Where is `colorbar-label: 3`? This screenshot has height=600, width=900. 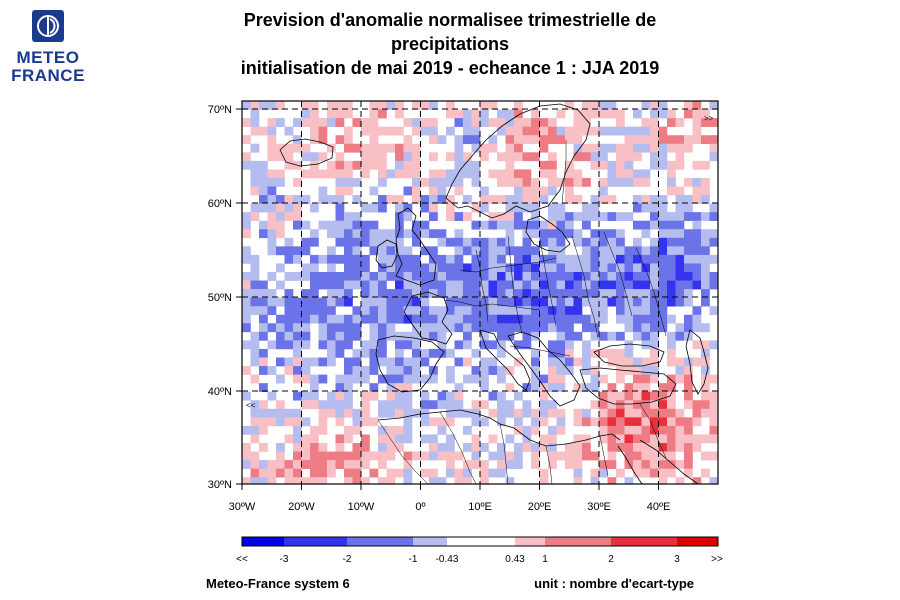 colorbar-label: 3 is located at coordinates (677, 559).